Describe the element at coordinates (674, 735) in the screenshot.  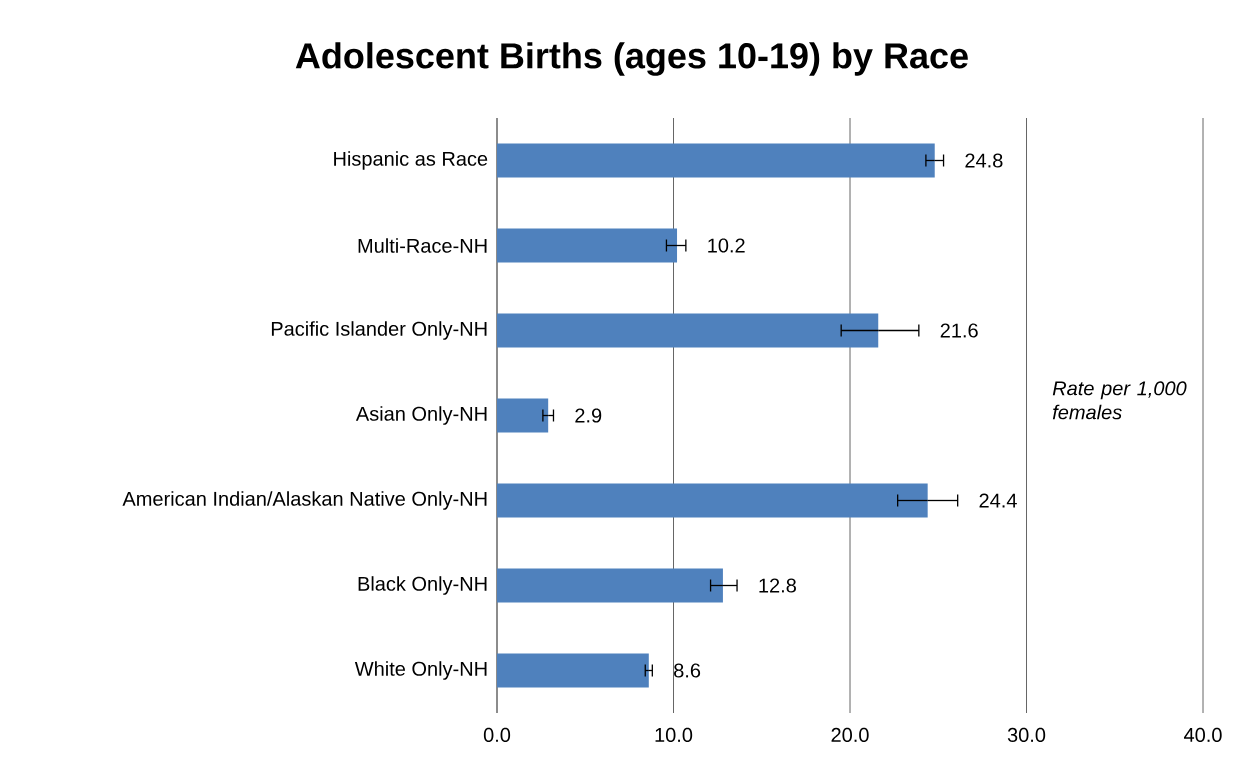
I see `x-tick-label: 10.0` at that location.